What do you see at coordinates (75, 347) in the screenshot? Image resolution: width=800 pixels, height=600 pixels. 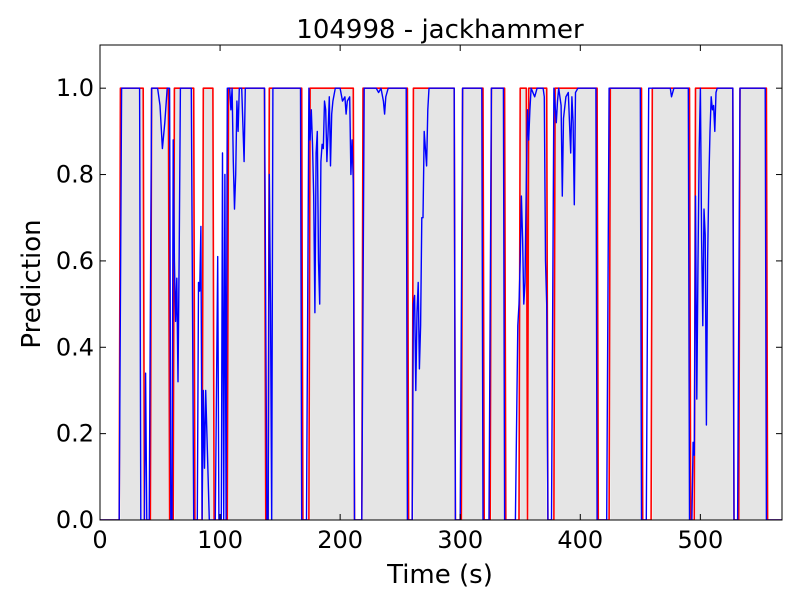 I see `y-tick-label: 0.4` at bounding box center [75, 347].